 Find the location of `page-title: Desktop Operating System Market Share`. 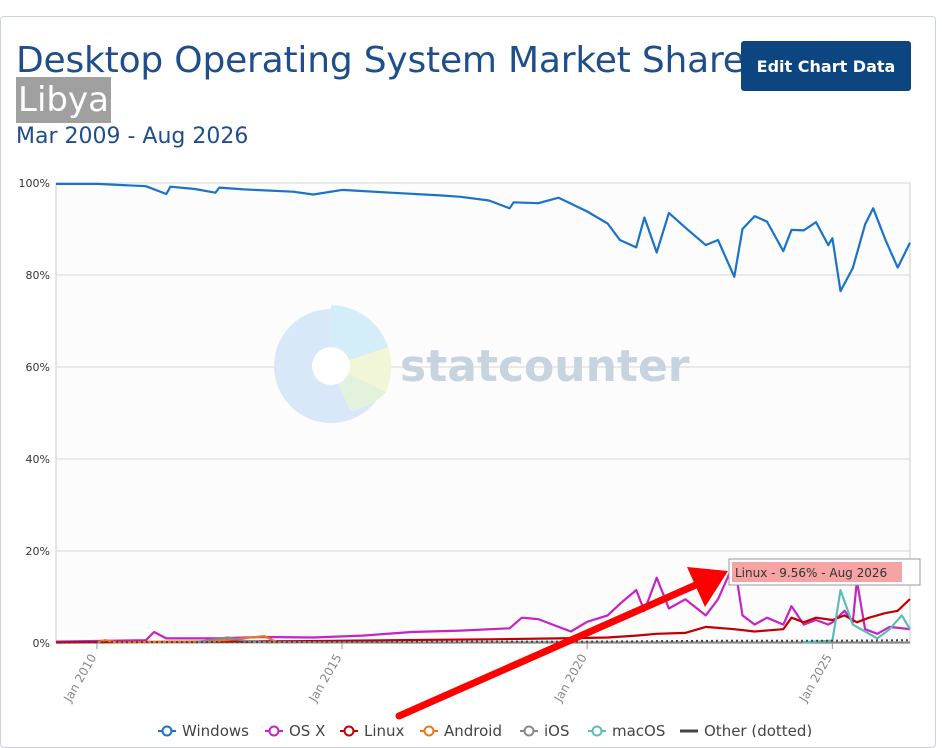

page-title: Desktop Operating System Market Share is located at coordinates (380, 60).